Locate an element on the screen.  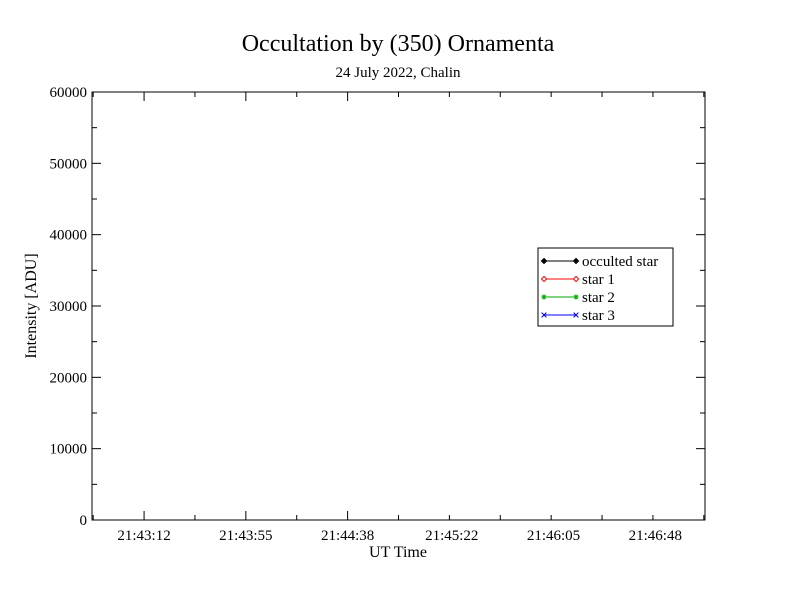
y-tick-label: 30000 is located at coordinates (69, 307).